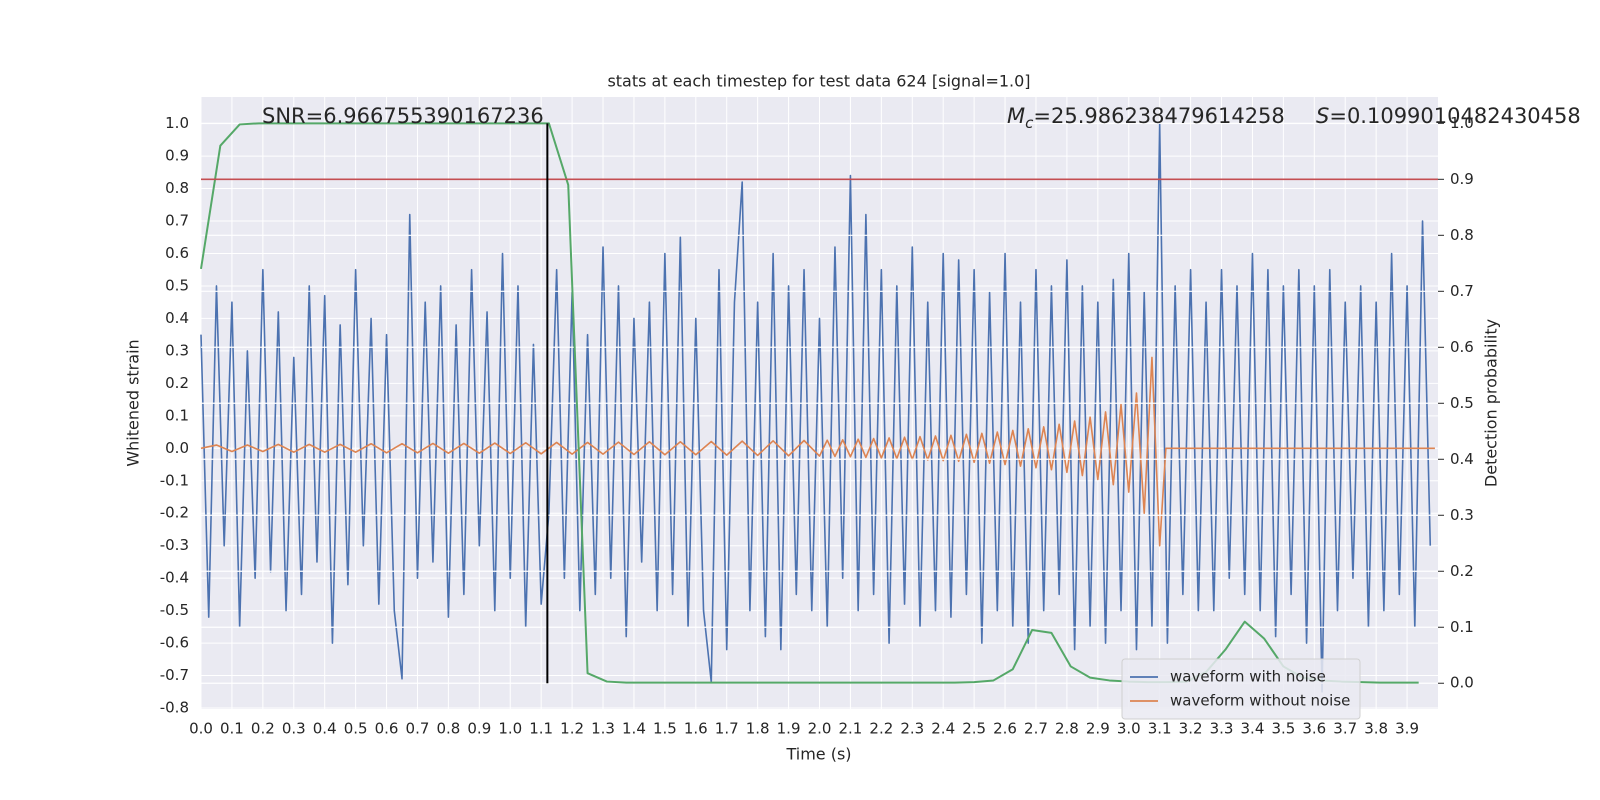 Image resolution: width=1600 pixels, height=800 pixels. Describe the element at coordinates (1222, 729) in the screenshot. I see `x-tick-label: 3.3` at that location.